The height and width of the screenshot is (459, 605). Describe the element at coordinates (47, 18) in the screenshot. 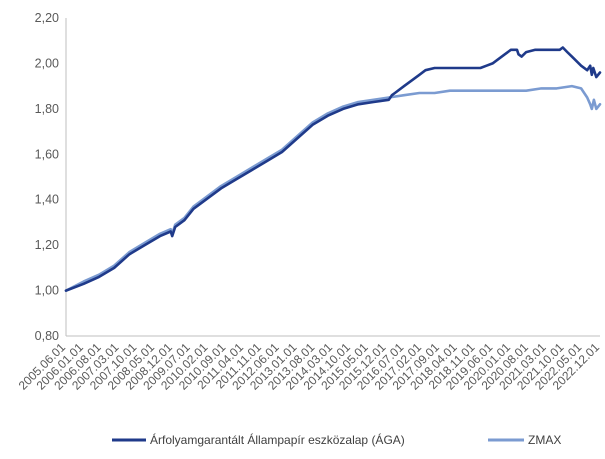

I see `y-tick-label: 2,20` at that location.